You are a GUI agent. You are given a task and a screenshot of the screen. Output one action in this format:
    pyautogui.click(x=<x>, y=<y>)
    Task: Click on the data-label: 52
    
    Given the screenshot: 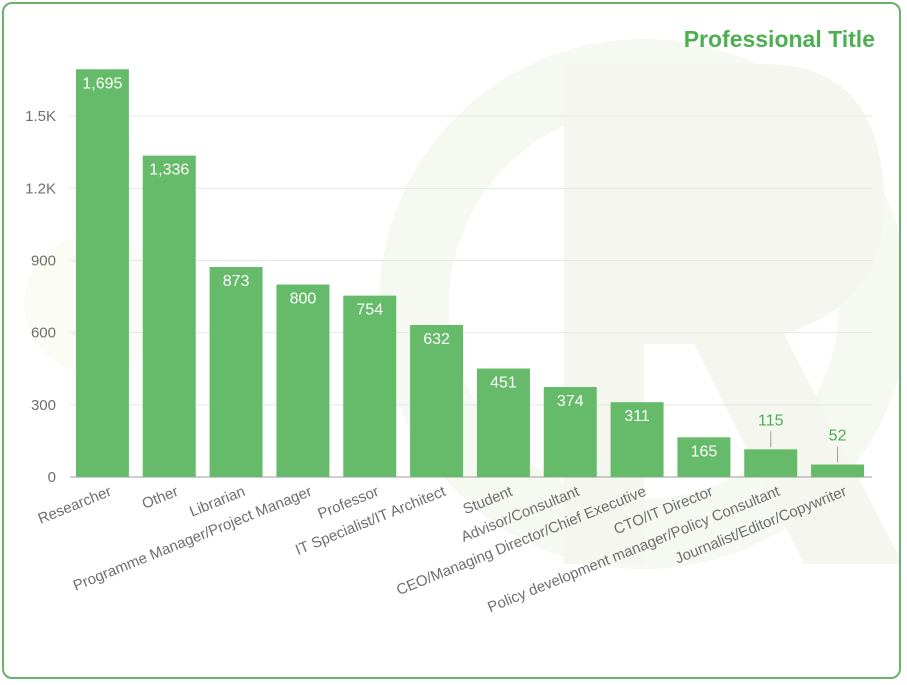 What is the action you would take?
    pyautogui.click(x=838, y=435)
    